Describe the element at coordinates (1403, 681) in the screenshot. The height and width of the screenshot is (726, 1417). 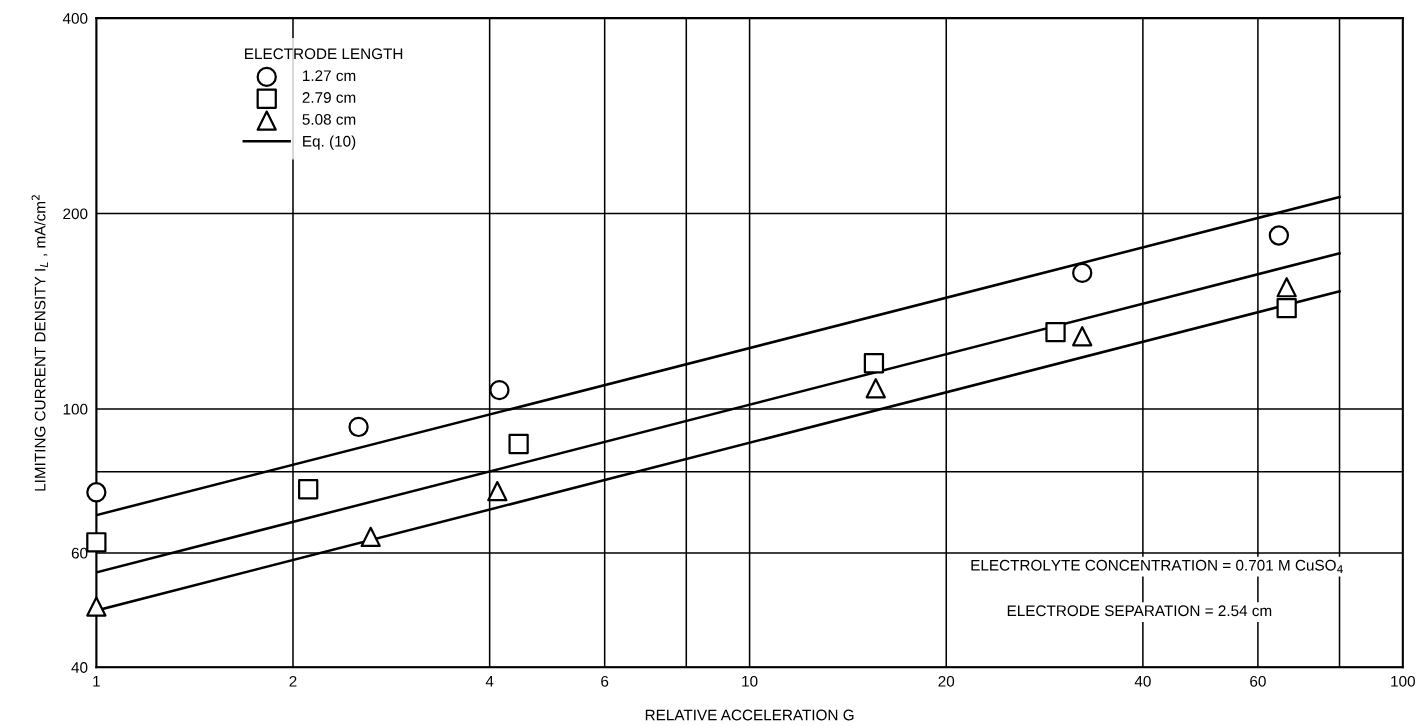
I see `x-tick-label: 100` at that location.